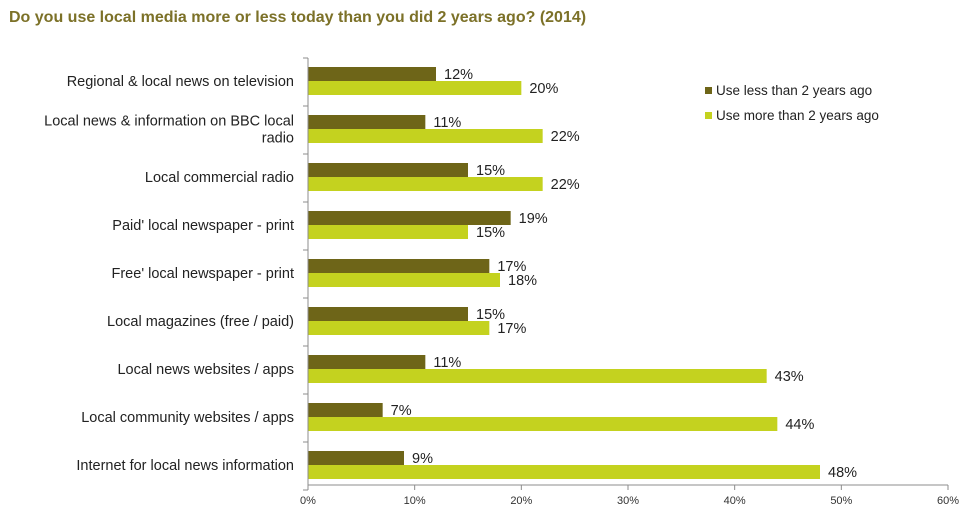 This screenshot has width=961, height=506. Describe the element at coordinates (422, 459) in the screenshot. I see `data-label: 9%` at that location.